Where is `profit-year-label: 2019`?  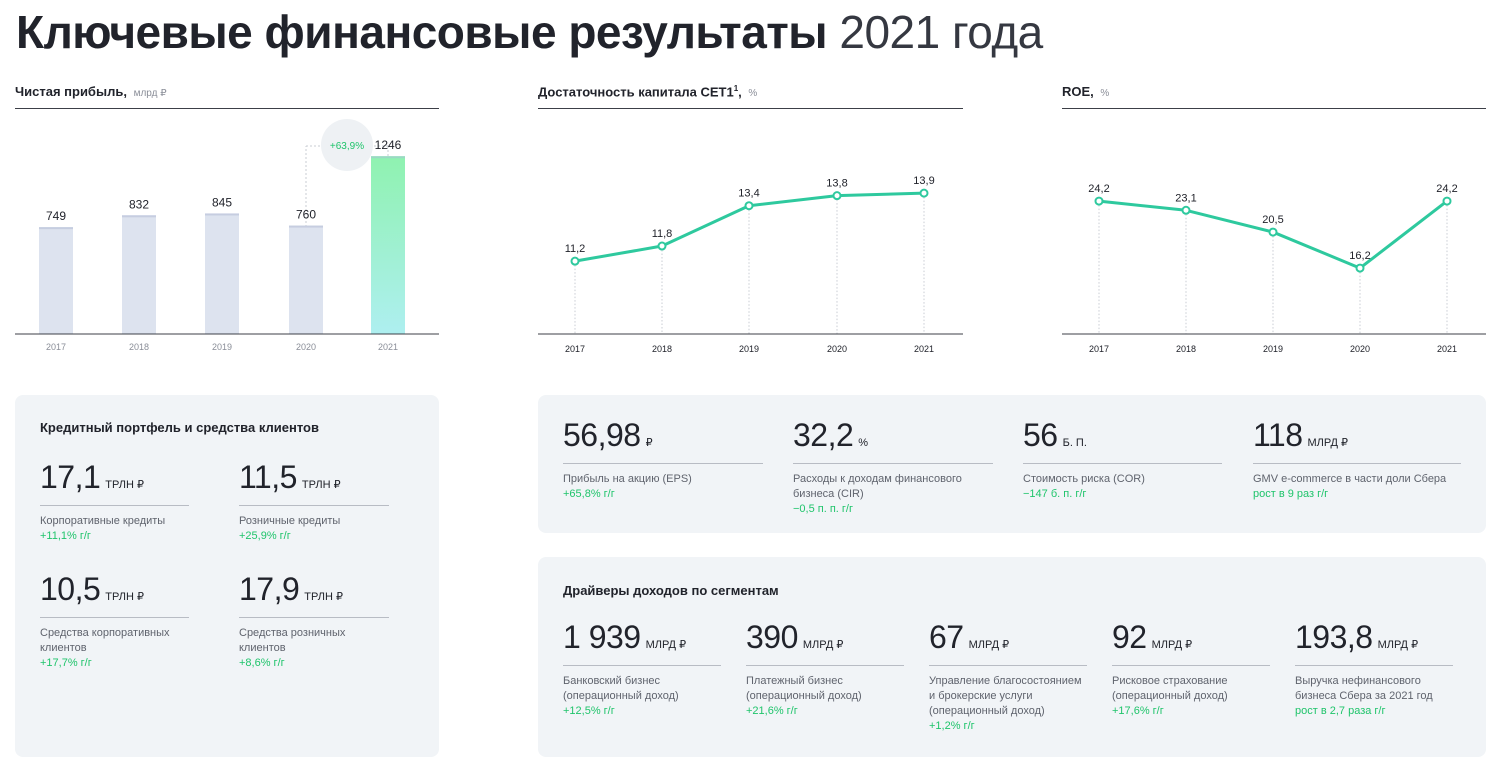
profit-year-label: 2019 is located at coordinates (222, 347).